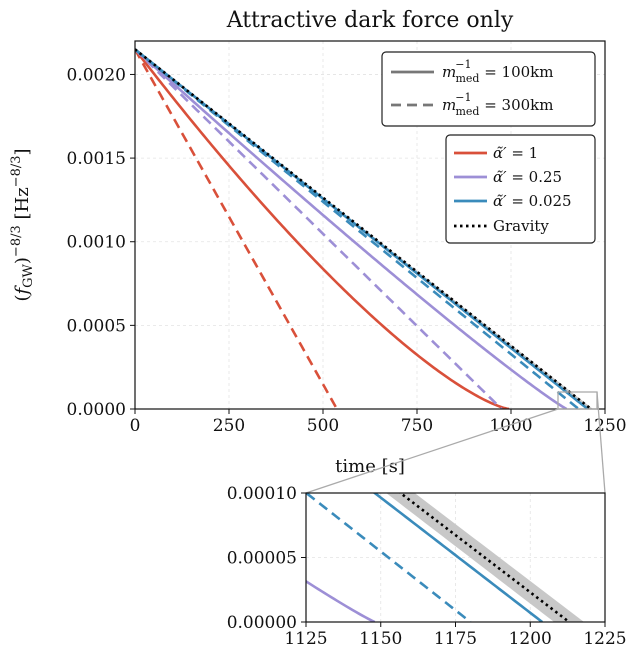  Describe the element at coordinates (262, 494) in the screenshot. I see `inset-ytick-label: 0.00010` at that location.